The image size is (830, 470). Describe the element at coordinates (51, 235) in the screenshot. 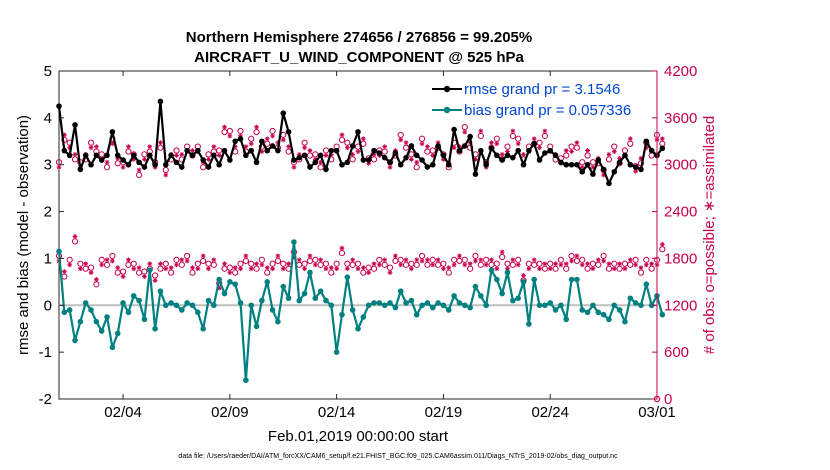

I see `y-left-axis-ticks: -2 -1 0 1 2 3 4 5` at that location.